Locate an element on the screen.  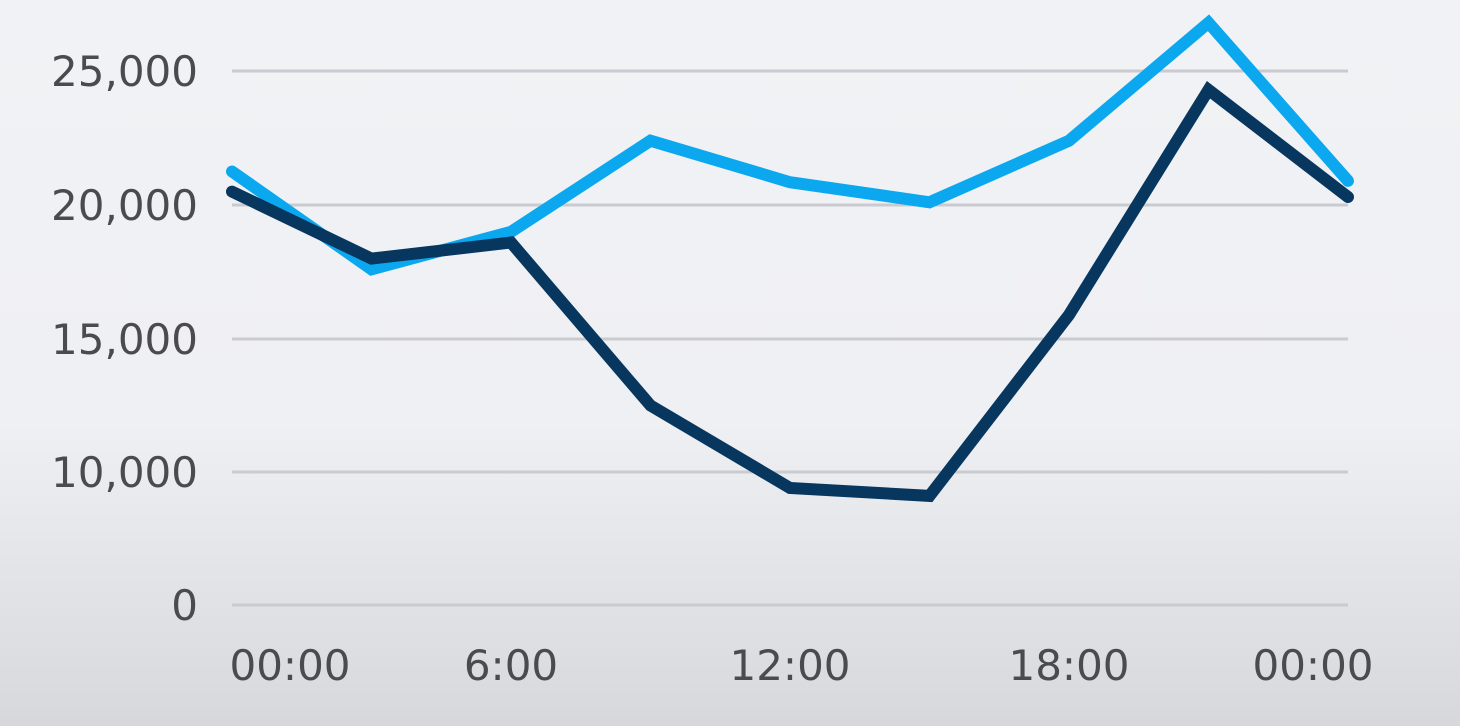
y-tick-label: 0 is located at coordinates (184, 605).